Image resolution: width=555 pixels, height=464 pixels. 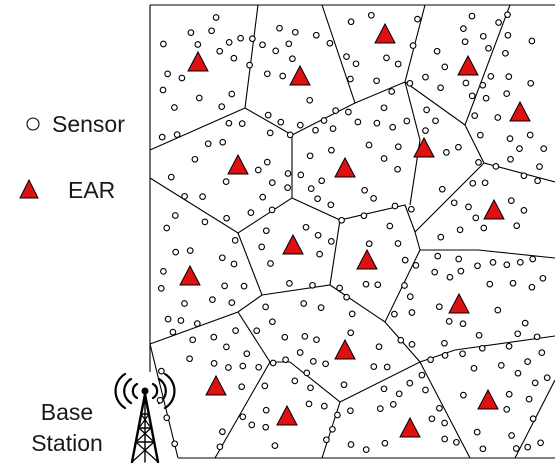 I want to click on legend: Sensor EAR, so click(x=72, y=157).